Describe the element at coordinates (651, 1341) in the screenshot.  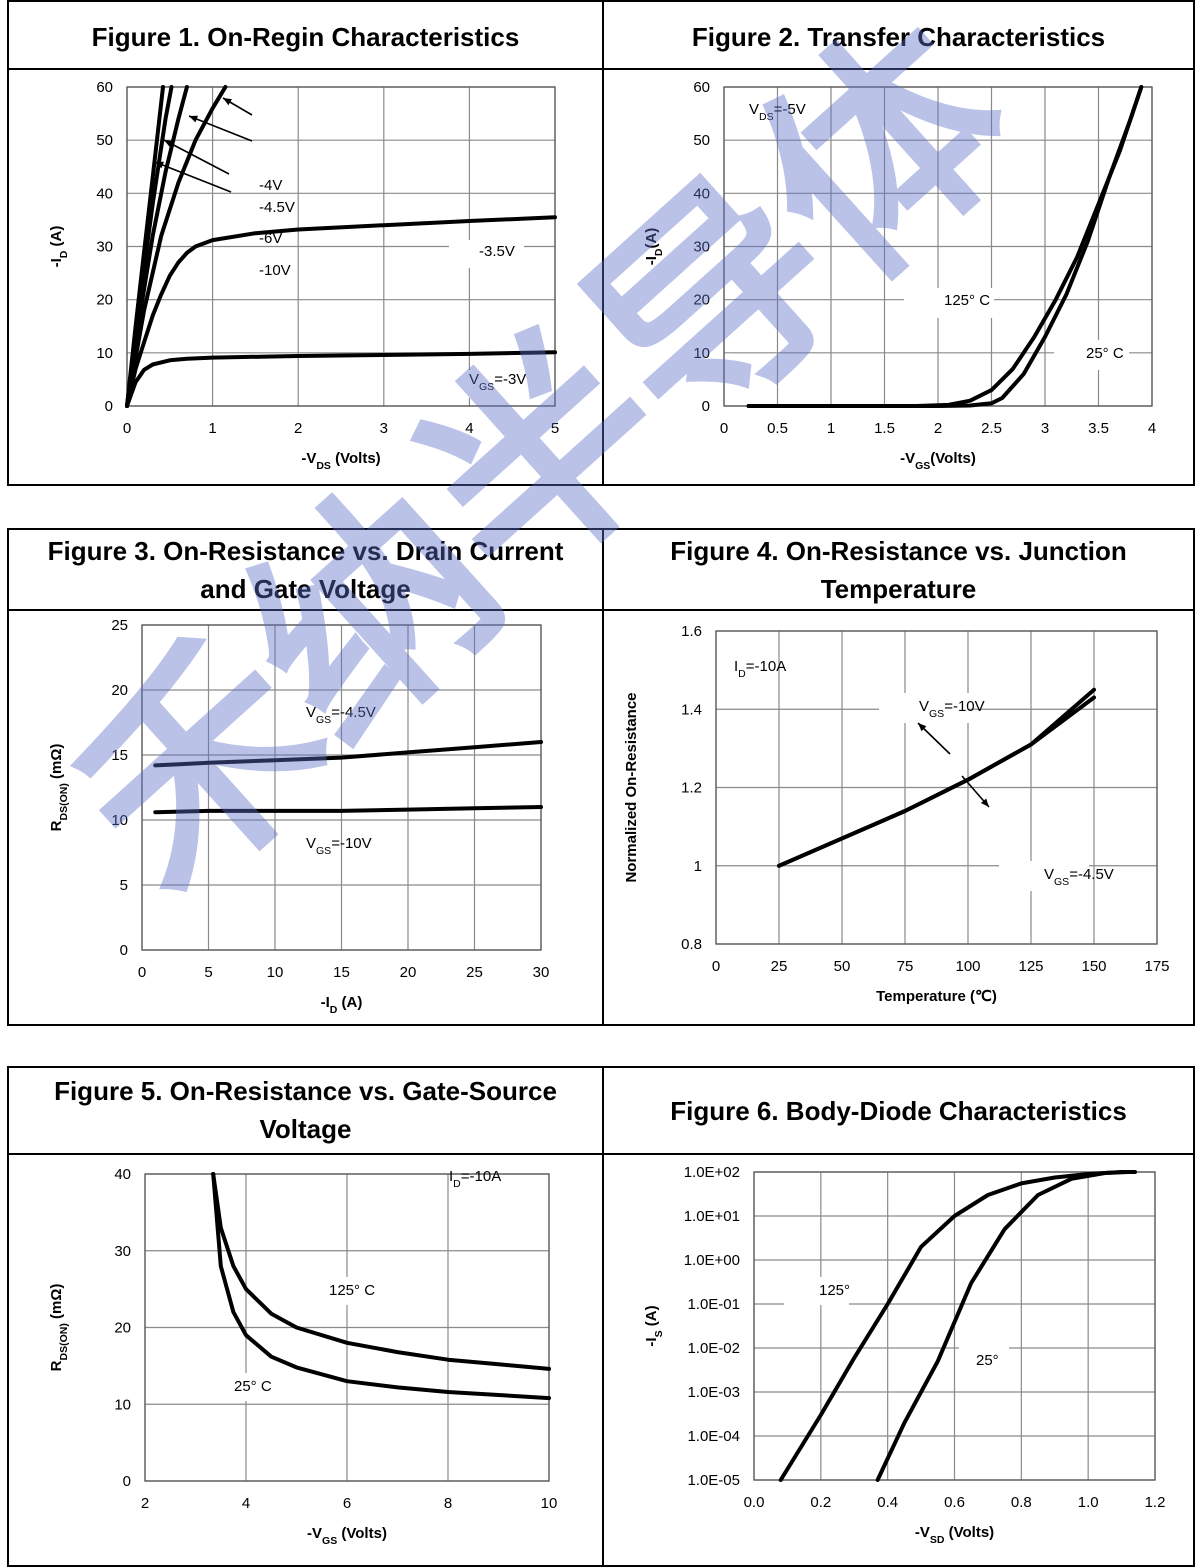
I see `y-axis-label-part: -I` at that location.